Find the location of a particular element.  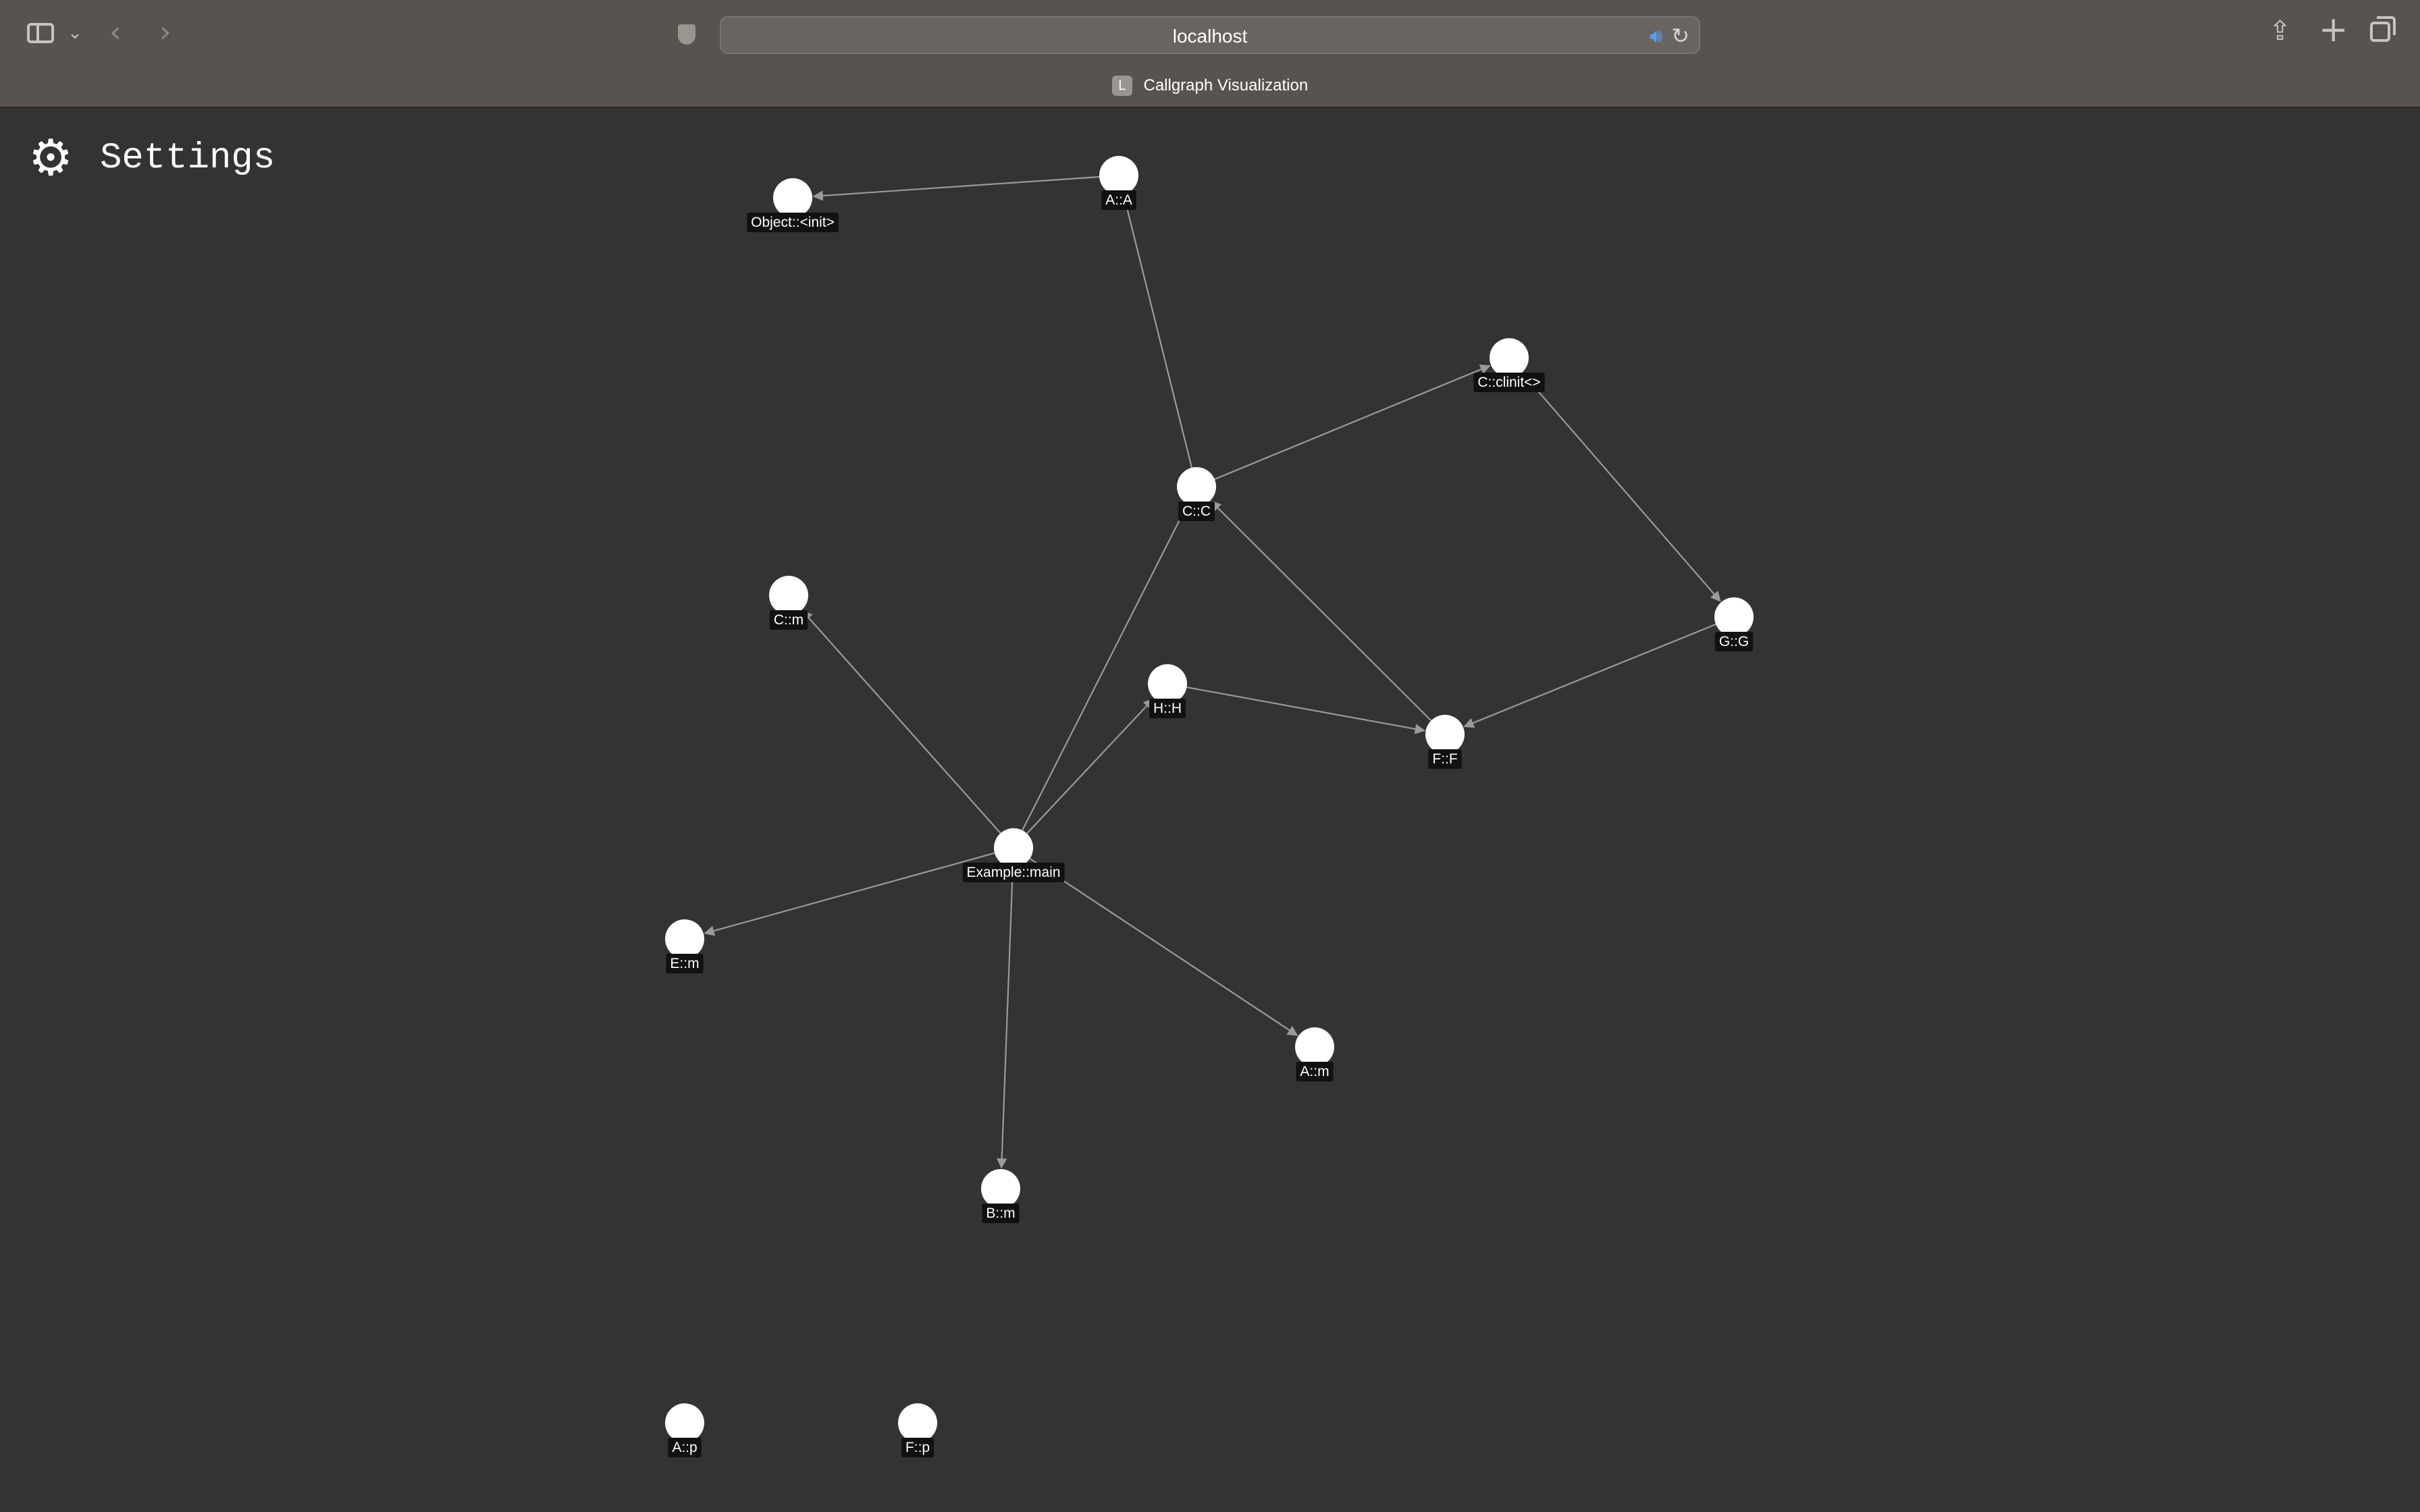

graph-node-g_g: G::G is located at coordinates (1734, 624).